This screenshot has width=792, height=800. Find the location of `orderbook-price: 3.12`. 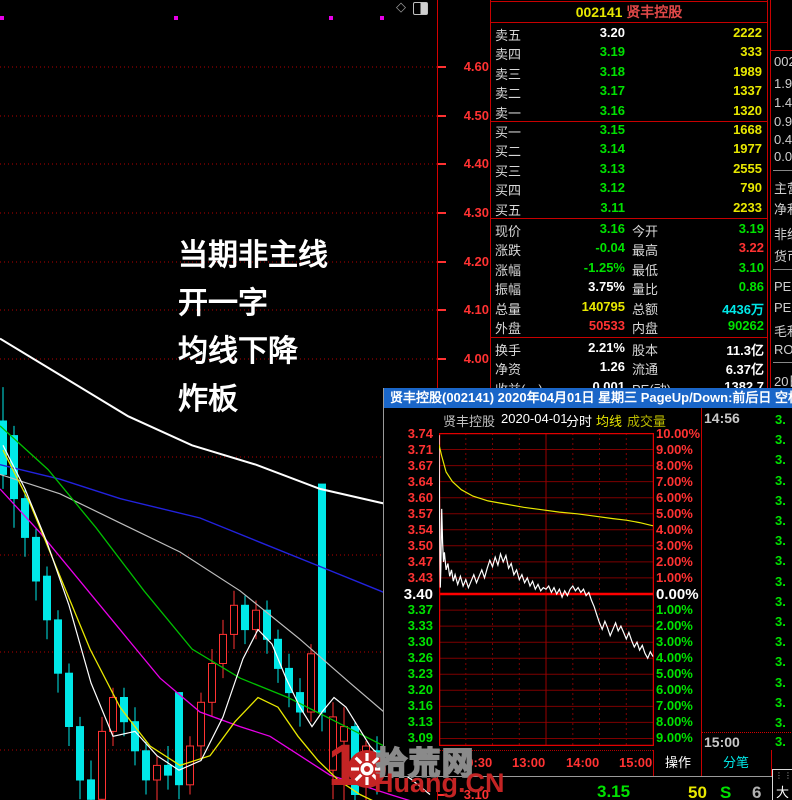

orderbook-price: 3.12 is located at coordinates (612, 188).